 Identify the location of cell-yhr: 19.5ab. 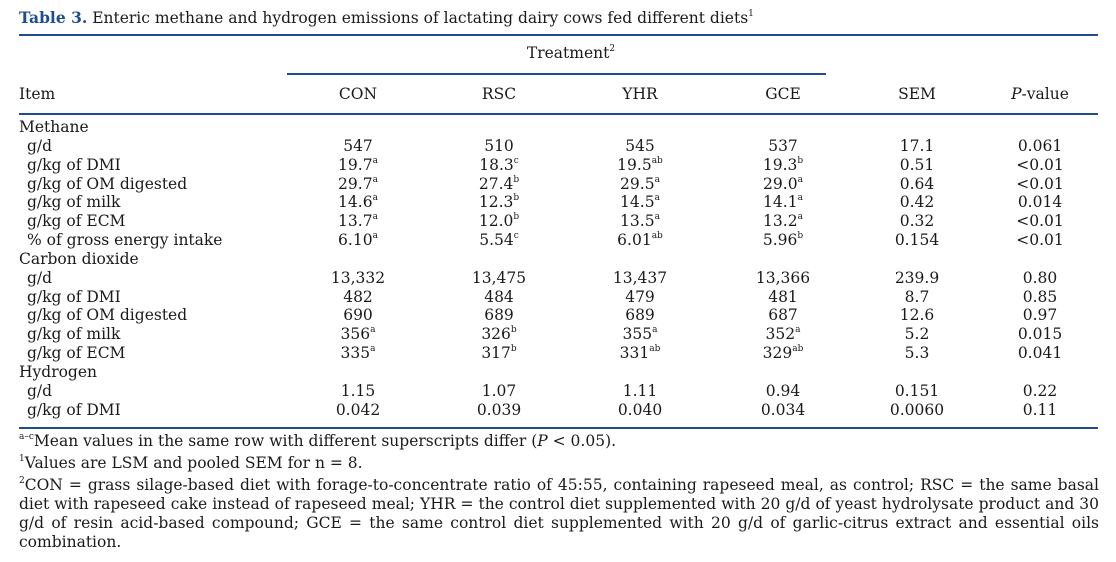
(640, 165).